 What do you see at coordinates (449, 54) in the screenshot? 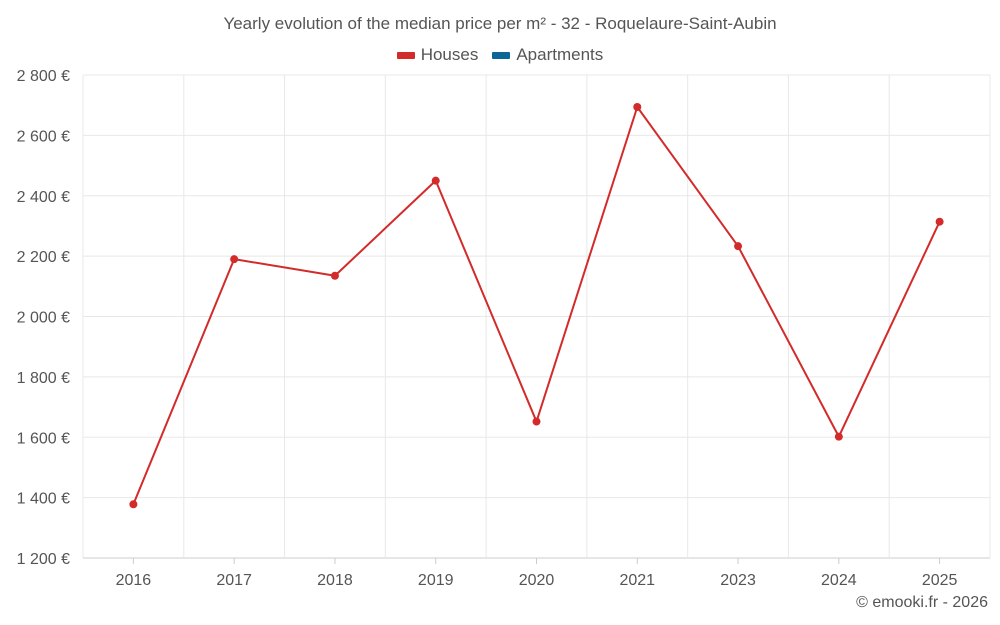
I see `legend-label-houses: Houses` at bounding box center [449, 54].